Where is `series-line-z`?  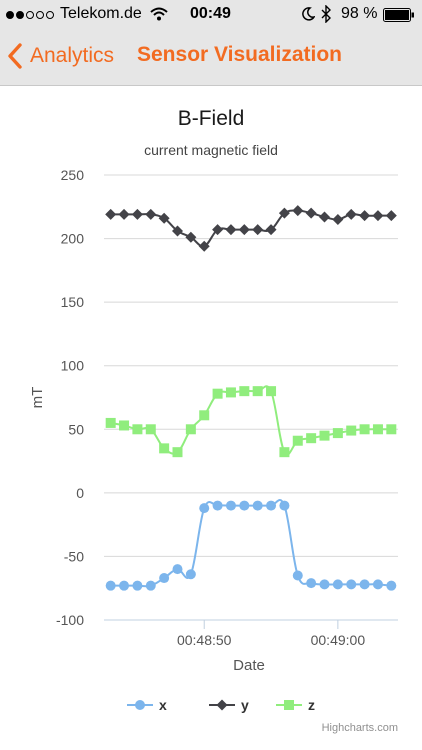
series-line-z is located at coordinates (251, 420).